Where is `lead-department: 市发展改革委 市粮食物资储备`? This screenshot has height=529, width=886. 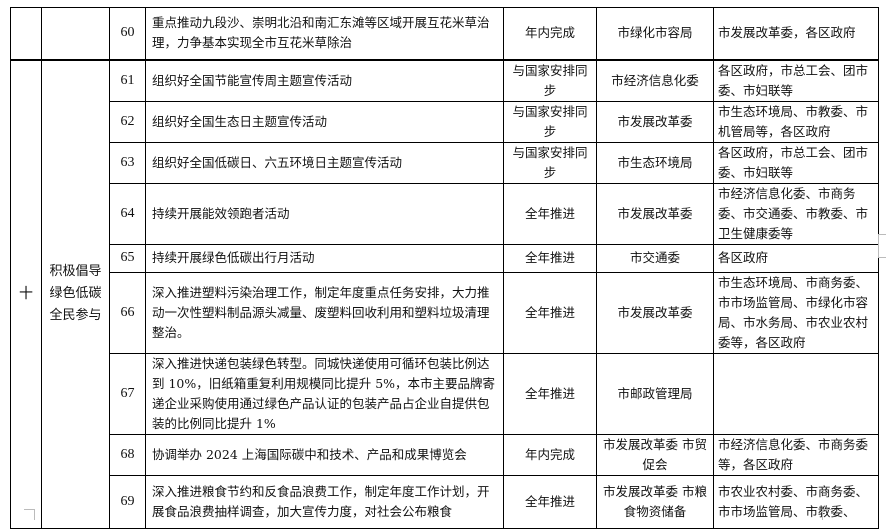
lead-department: 市发展改革委 市粮食物资储备 is located at coordinates (655, 501).